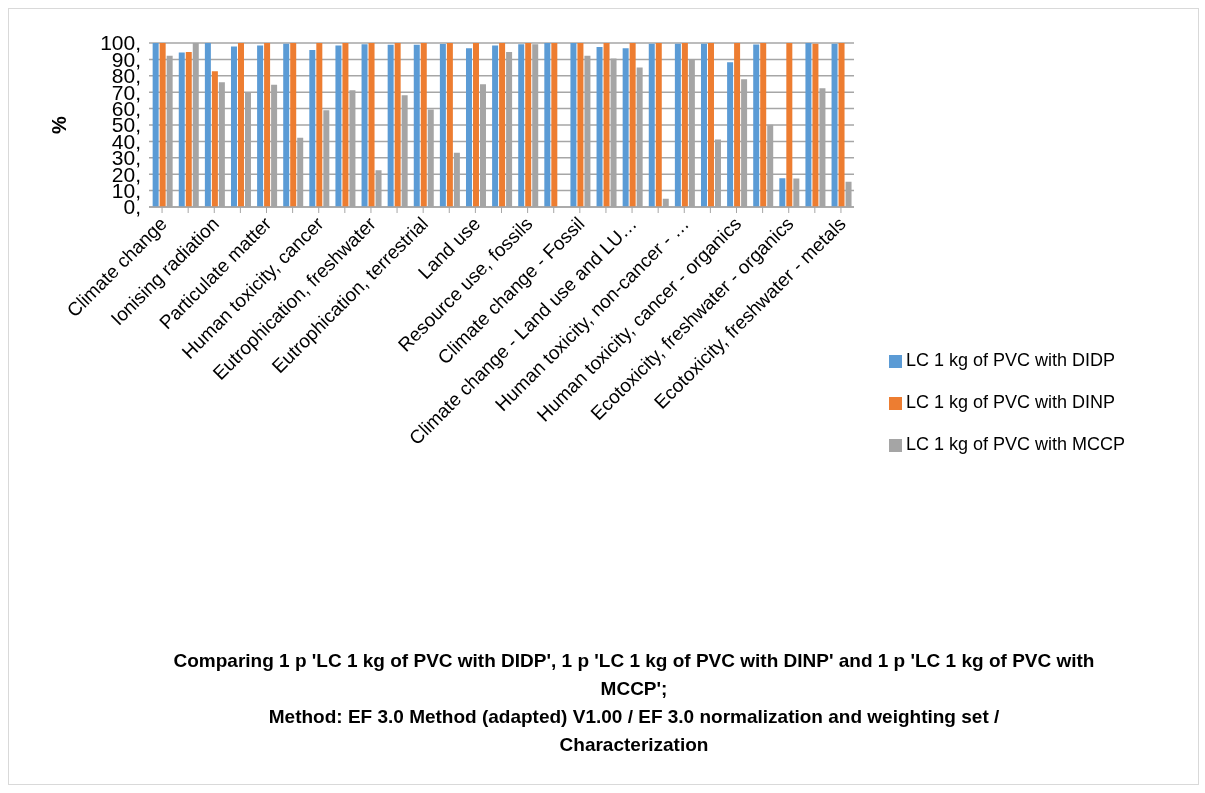 Image resolution: width=1205 pixels, height=793 pixels. I want to click on legend-label: LC 1 kg of PVC with MCCP, so click(1016, 444).